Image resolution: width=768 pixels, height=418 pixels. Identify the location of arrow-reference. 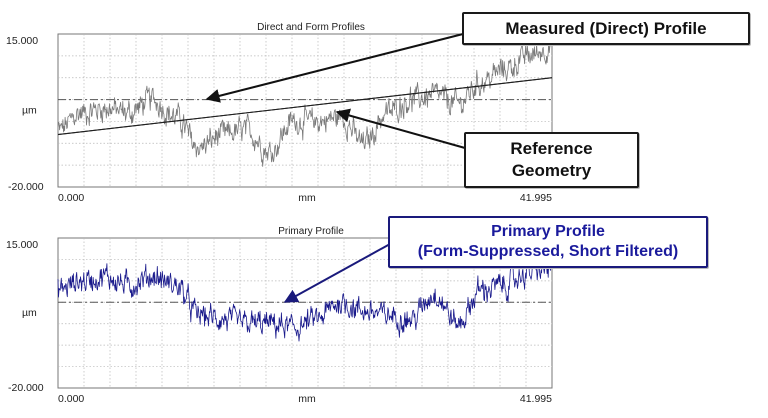
(400, 128).